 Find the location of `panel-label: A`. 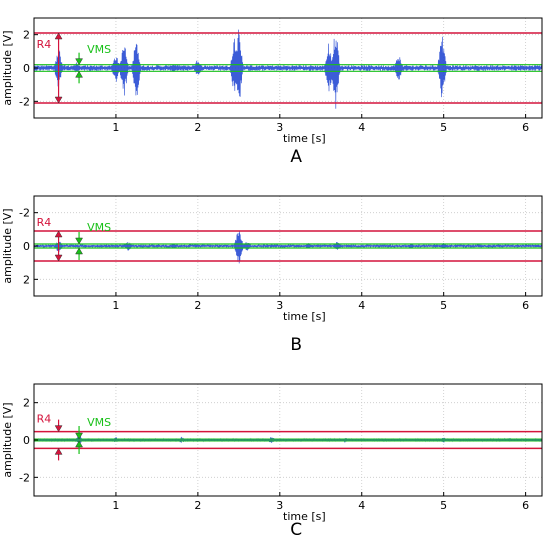

panel-label: A is located at coordinates (296, 157).